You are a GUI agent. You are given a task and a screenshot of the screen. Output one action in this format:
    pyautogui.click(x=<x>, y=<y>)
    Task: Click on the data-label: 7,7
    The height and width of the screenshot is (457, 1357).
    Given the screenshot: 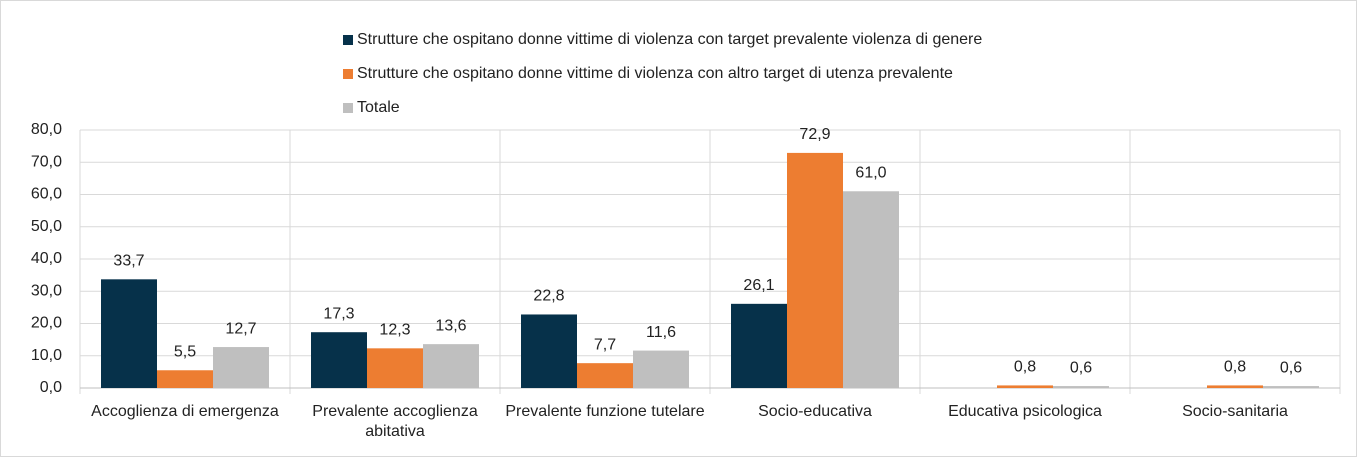 What is the action you would take?
    pyautogui.click(x=605, y=344)
    